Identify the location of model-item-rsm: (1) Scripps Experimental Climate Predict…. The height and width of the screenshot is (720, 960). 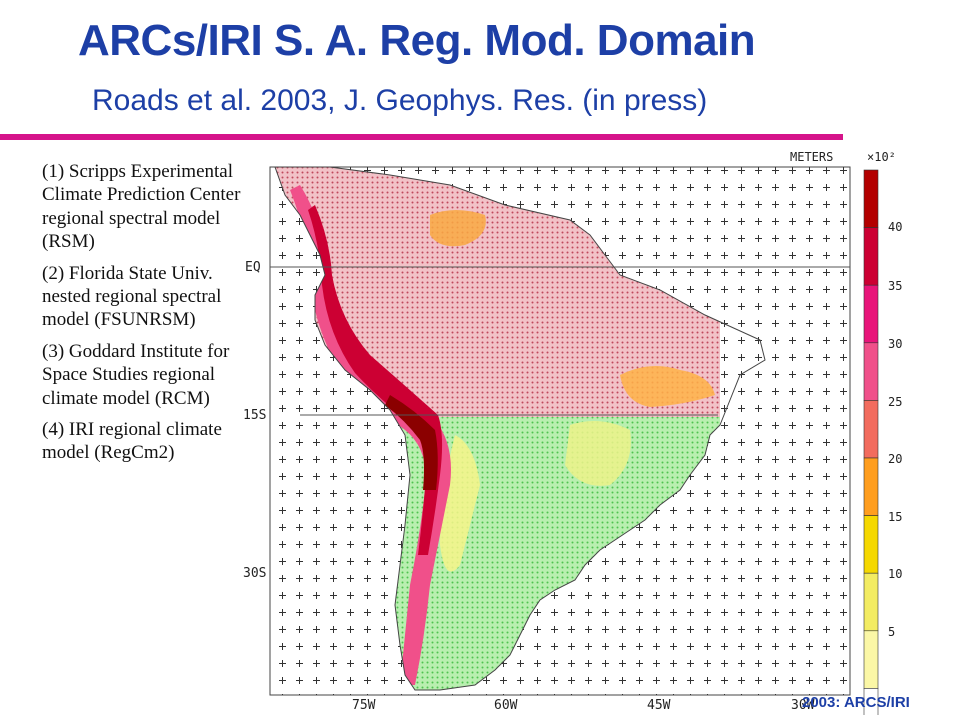
(141, 207).